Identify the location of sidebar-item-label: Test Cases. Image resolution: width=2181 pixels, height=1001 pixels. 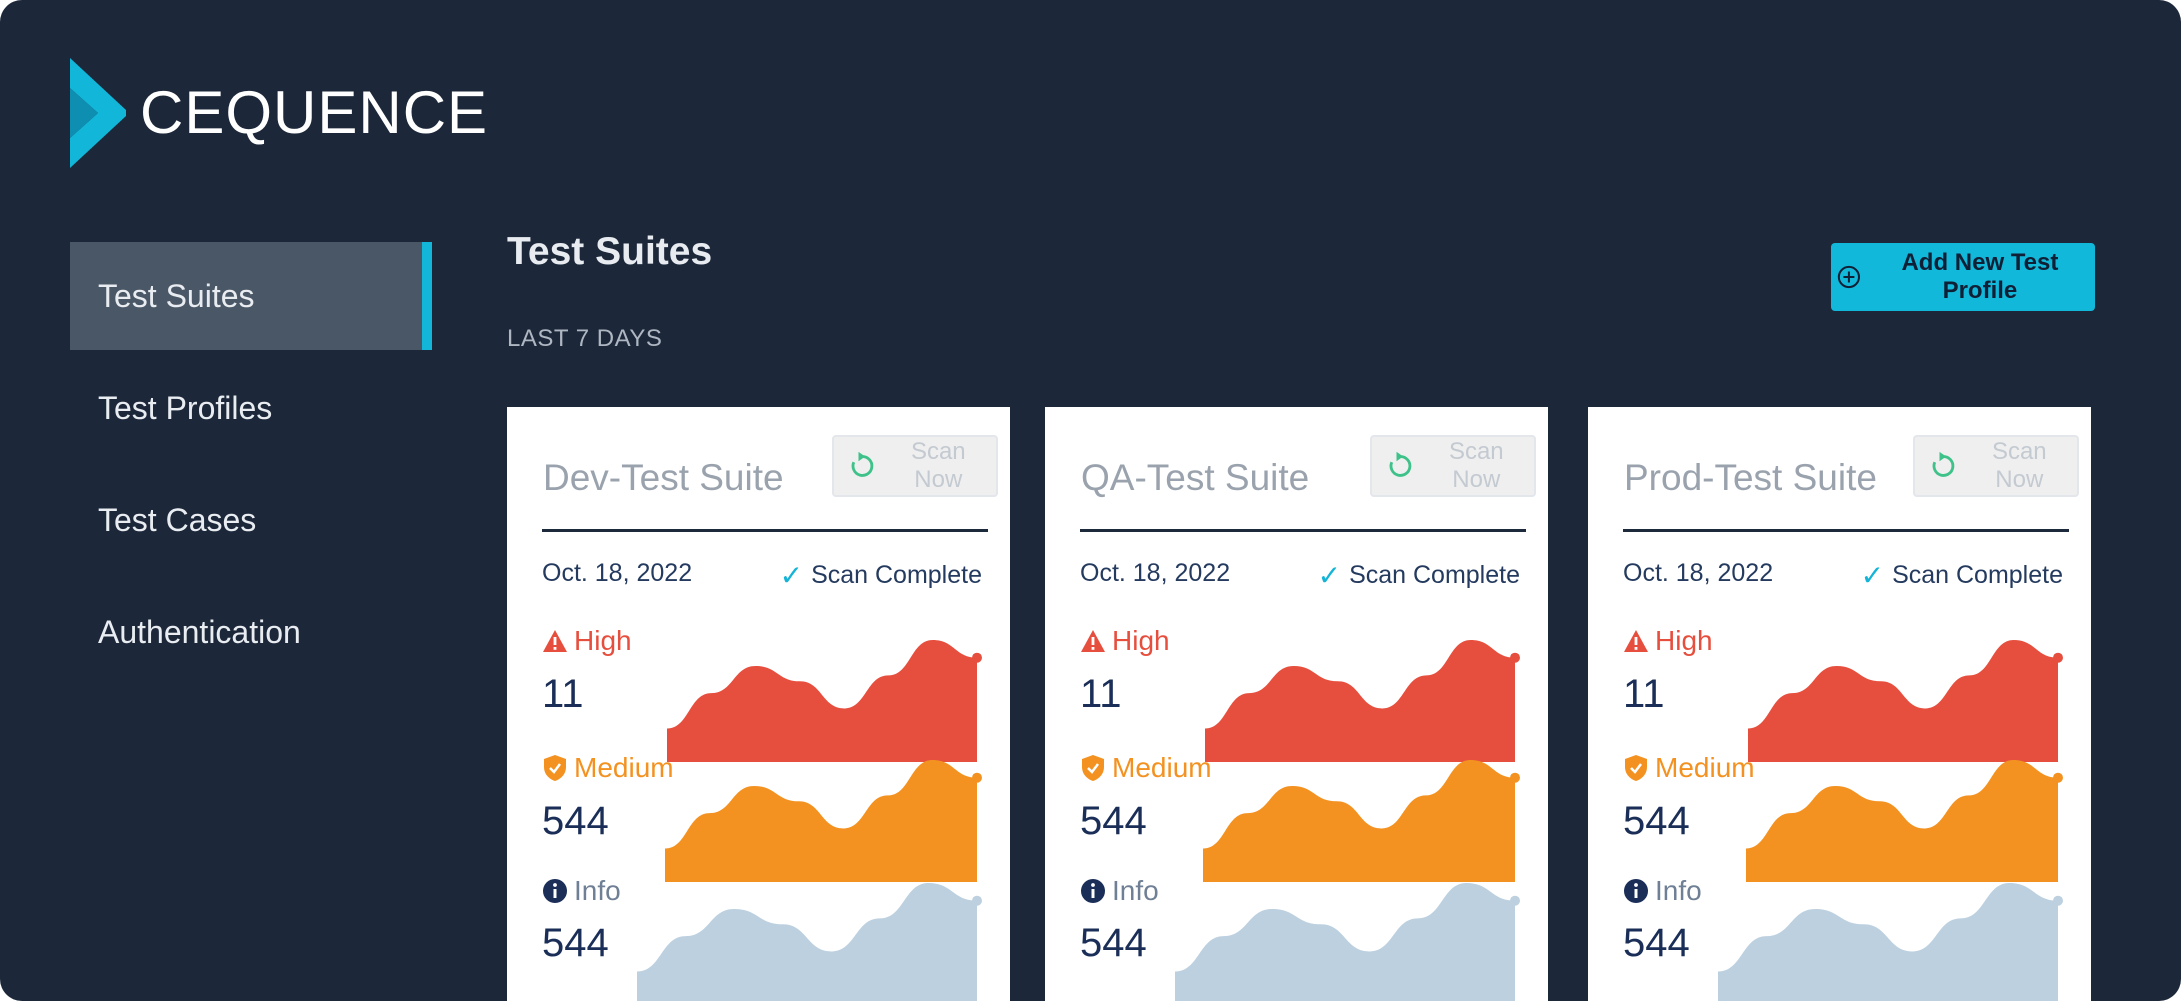
(177, 519).